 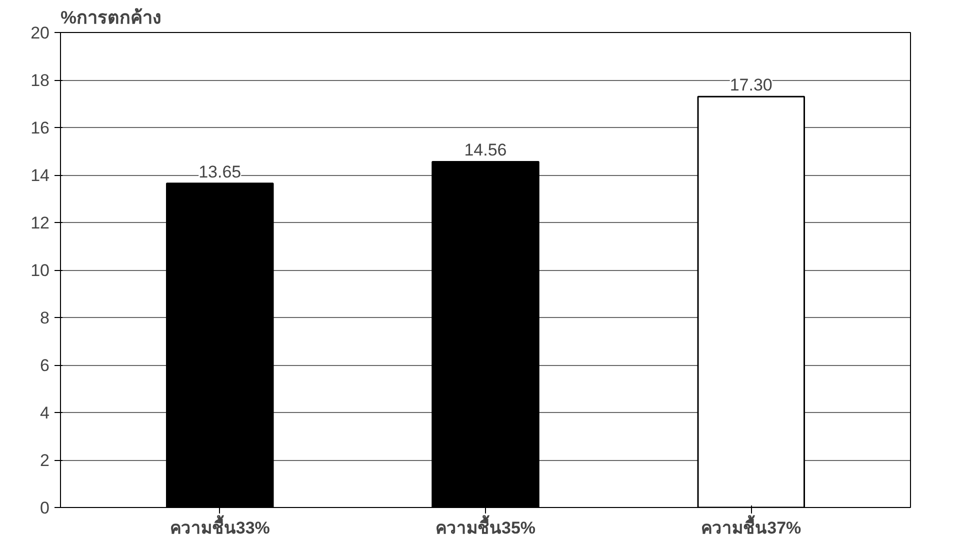 What do you see at coordinates (45, 413) in the screenshot?
I see `y-tick-label: 4` at bounding box center [45, 413].